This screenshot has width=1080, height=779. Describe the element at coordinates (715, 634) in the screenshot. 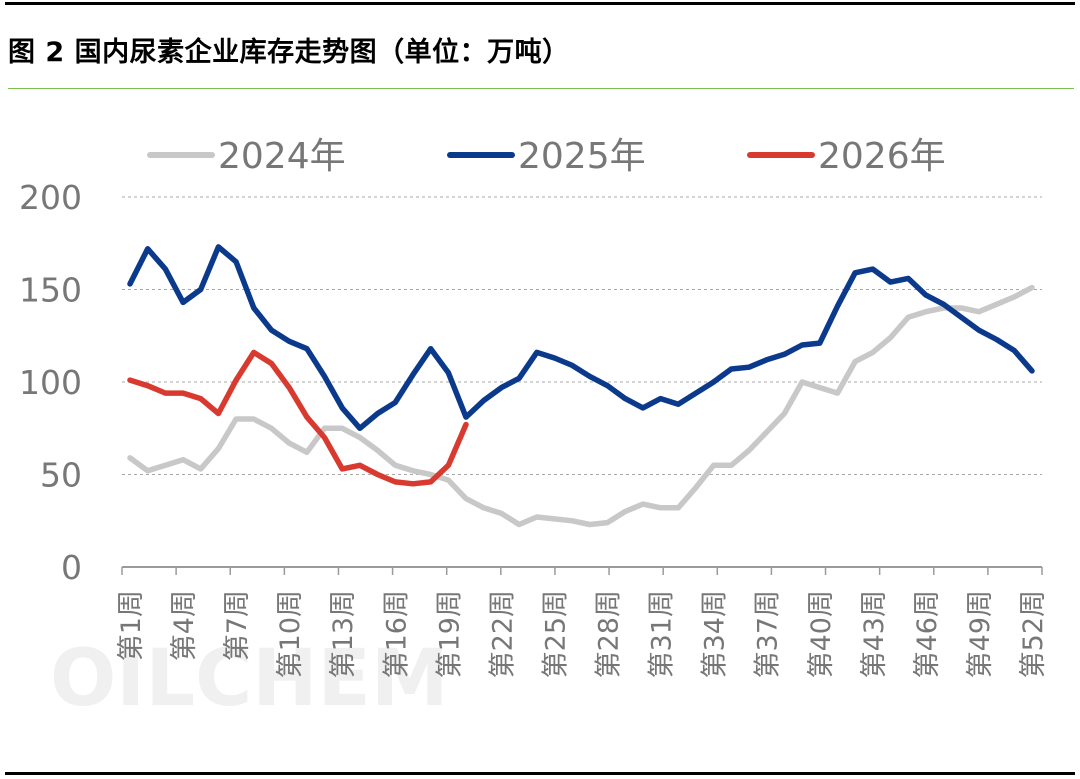

I see `x-tick-label: 第34周` at that location.